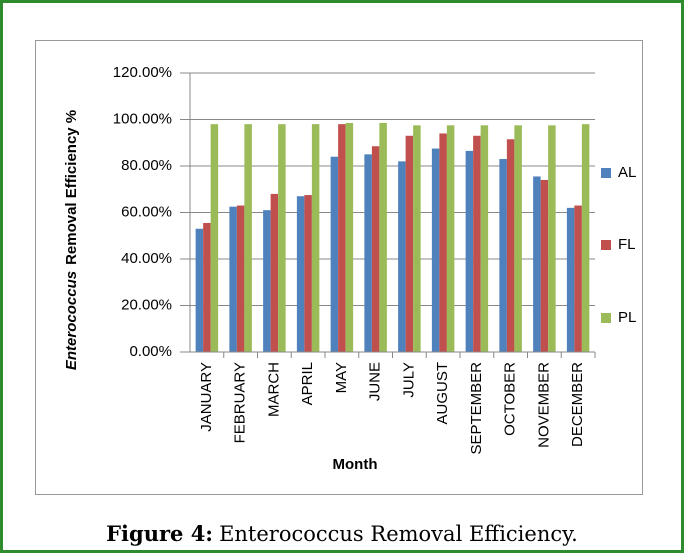  What do you see at coordinates (341, 377) in the screenshot?
I see `x-tick-label: MAY` at bounding box center [341, 377].